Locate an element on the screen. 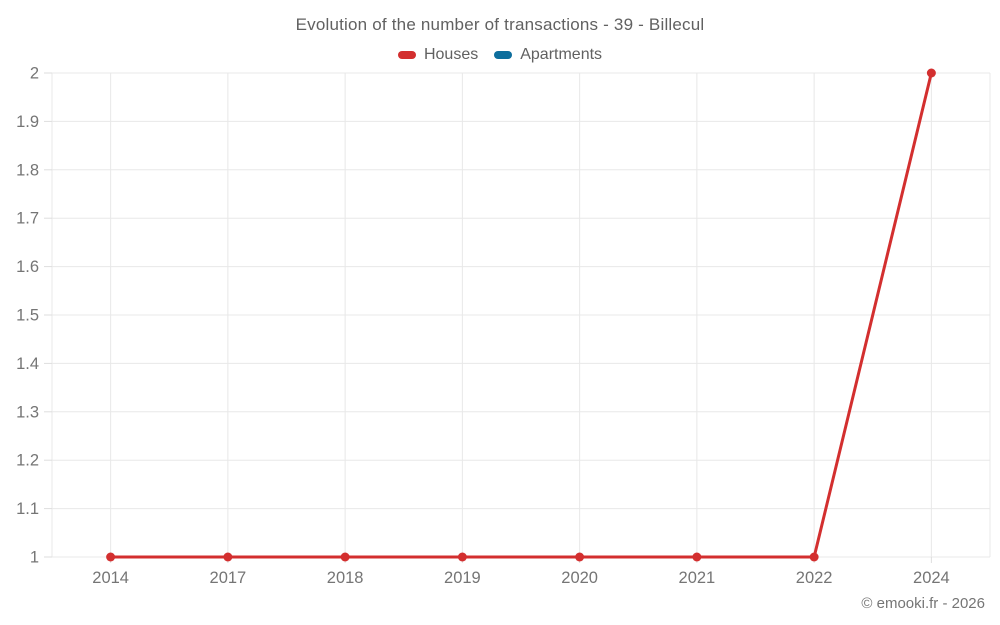  y-axis-tick-label: 1.8 is located at coordinates (27, 170).